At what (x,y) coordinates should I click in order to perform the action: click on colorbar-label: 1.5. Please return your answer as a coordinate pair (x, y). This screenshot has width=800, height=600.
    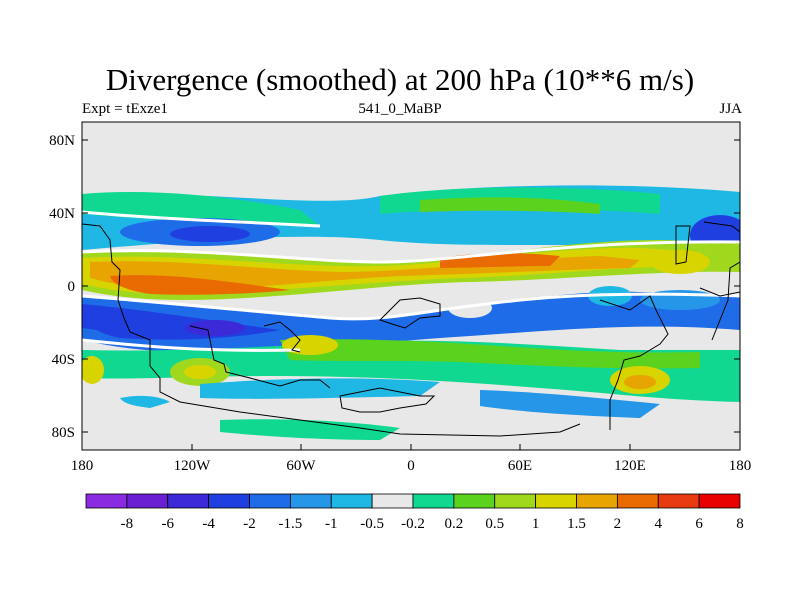
    Looking at the image, I should click on (576, 524).